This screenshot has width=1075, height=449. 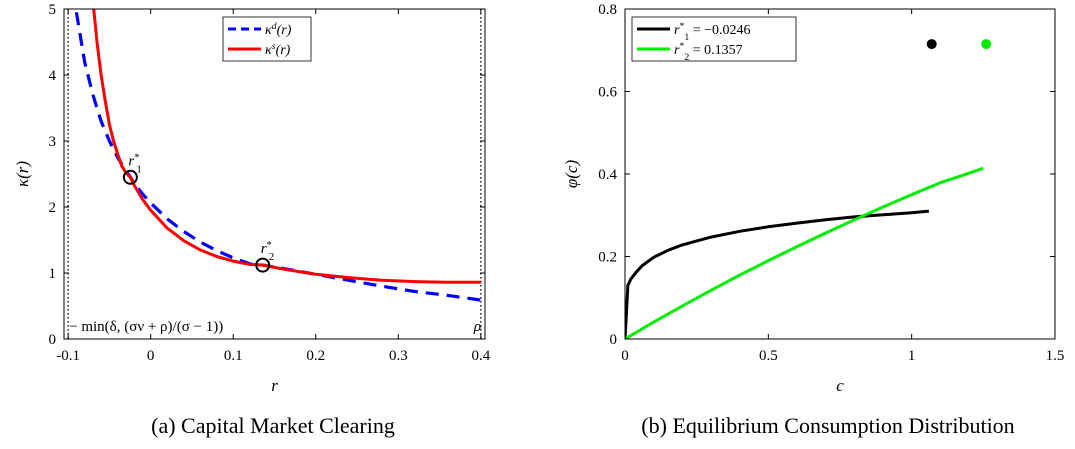 What do you see at coordinates (146, 327) in the screenshot?
I see `vline-label: − min(δ, (σν + ρ)/(σ − 1))` at bounding box center [146, 327].